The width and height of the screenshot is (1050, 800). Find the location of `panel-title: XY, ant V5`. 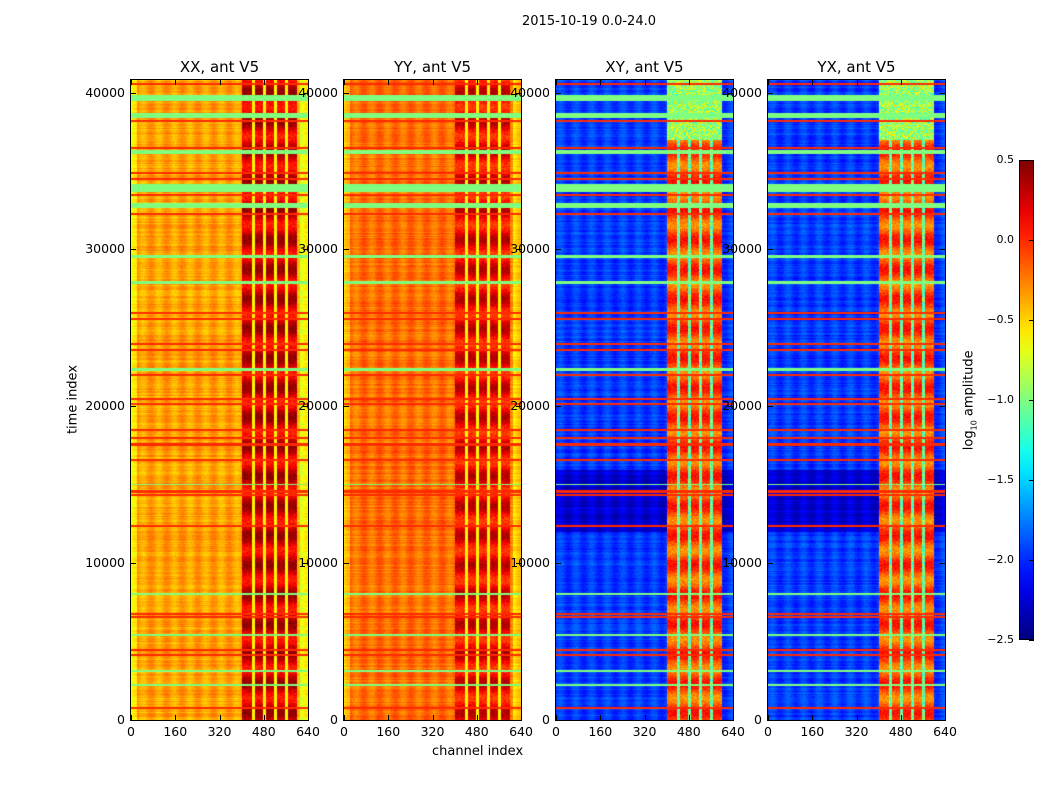

panel-title: XY, ant V5 is located at coordinates (644, 67).